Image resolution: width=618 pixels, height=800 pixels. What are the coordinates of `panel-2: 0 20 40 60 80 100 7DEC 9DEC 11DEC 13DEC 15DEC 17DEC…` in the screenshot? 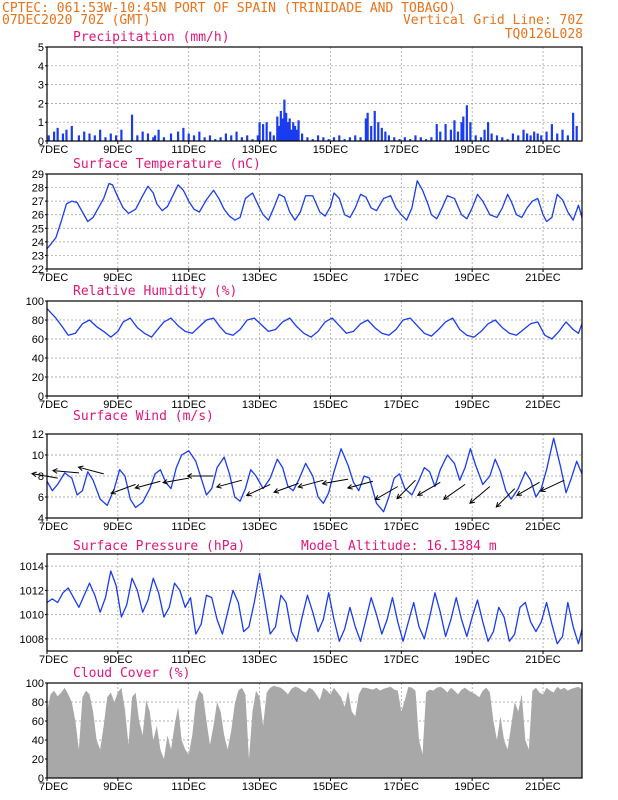 It's located at (304, 347).